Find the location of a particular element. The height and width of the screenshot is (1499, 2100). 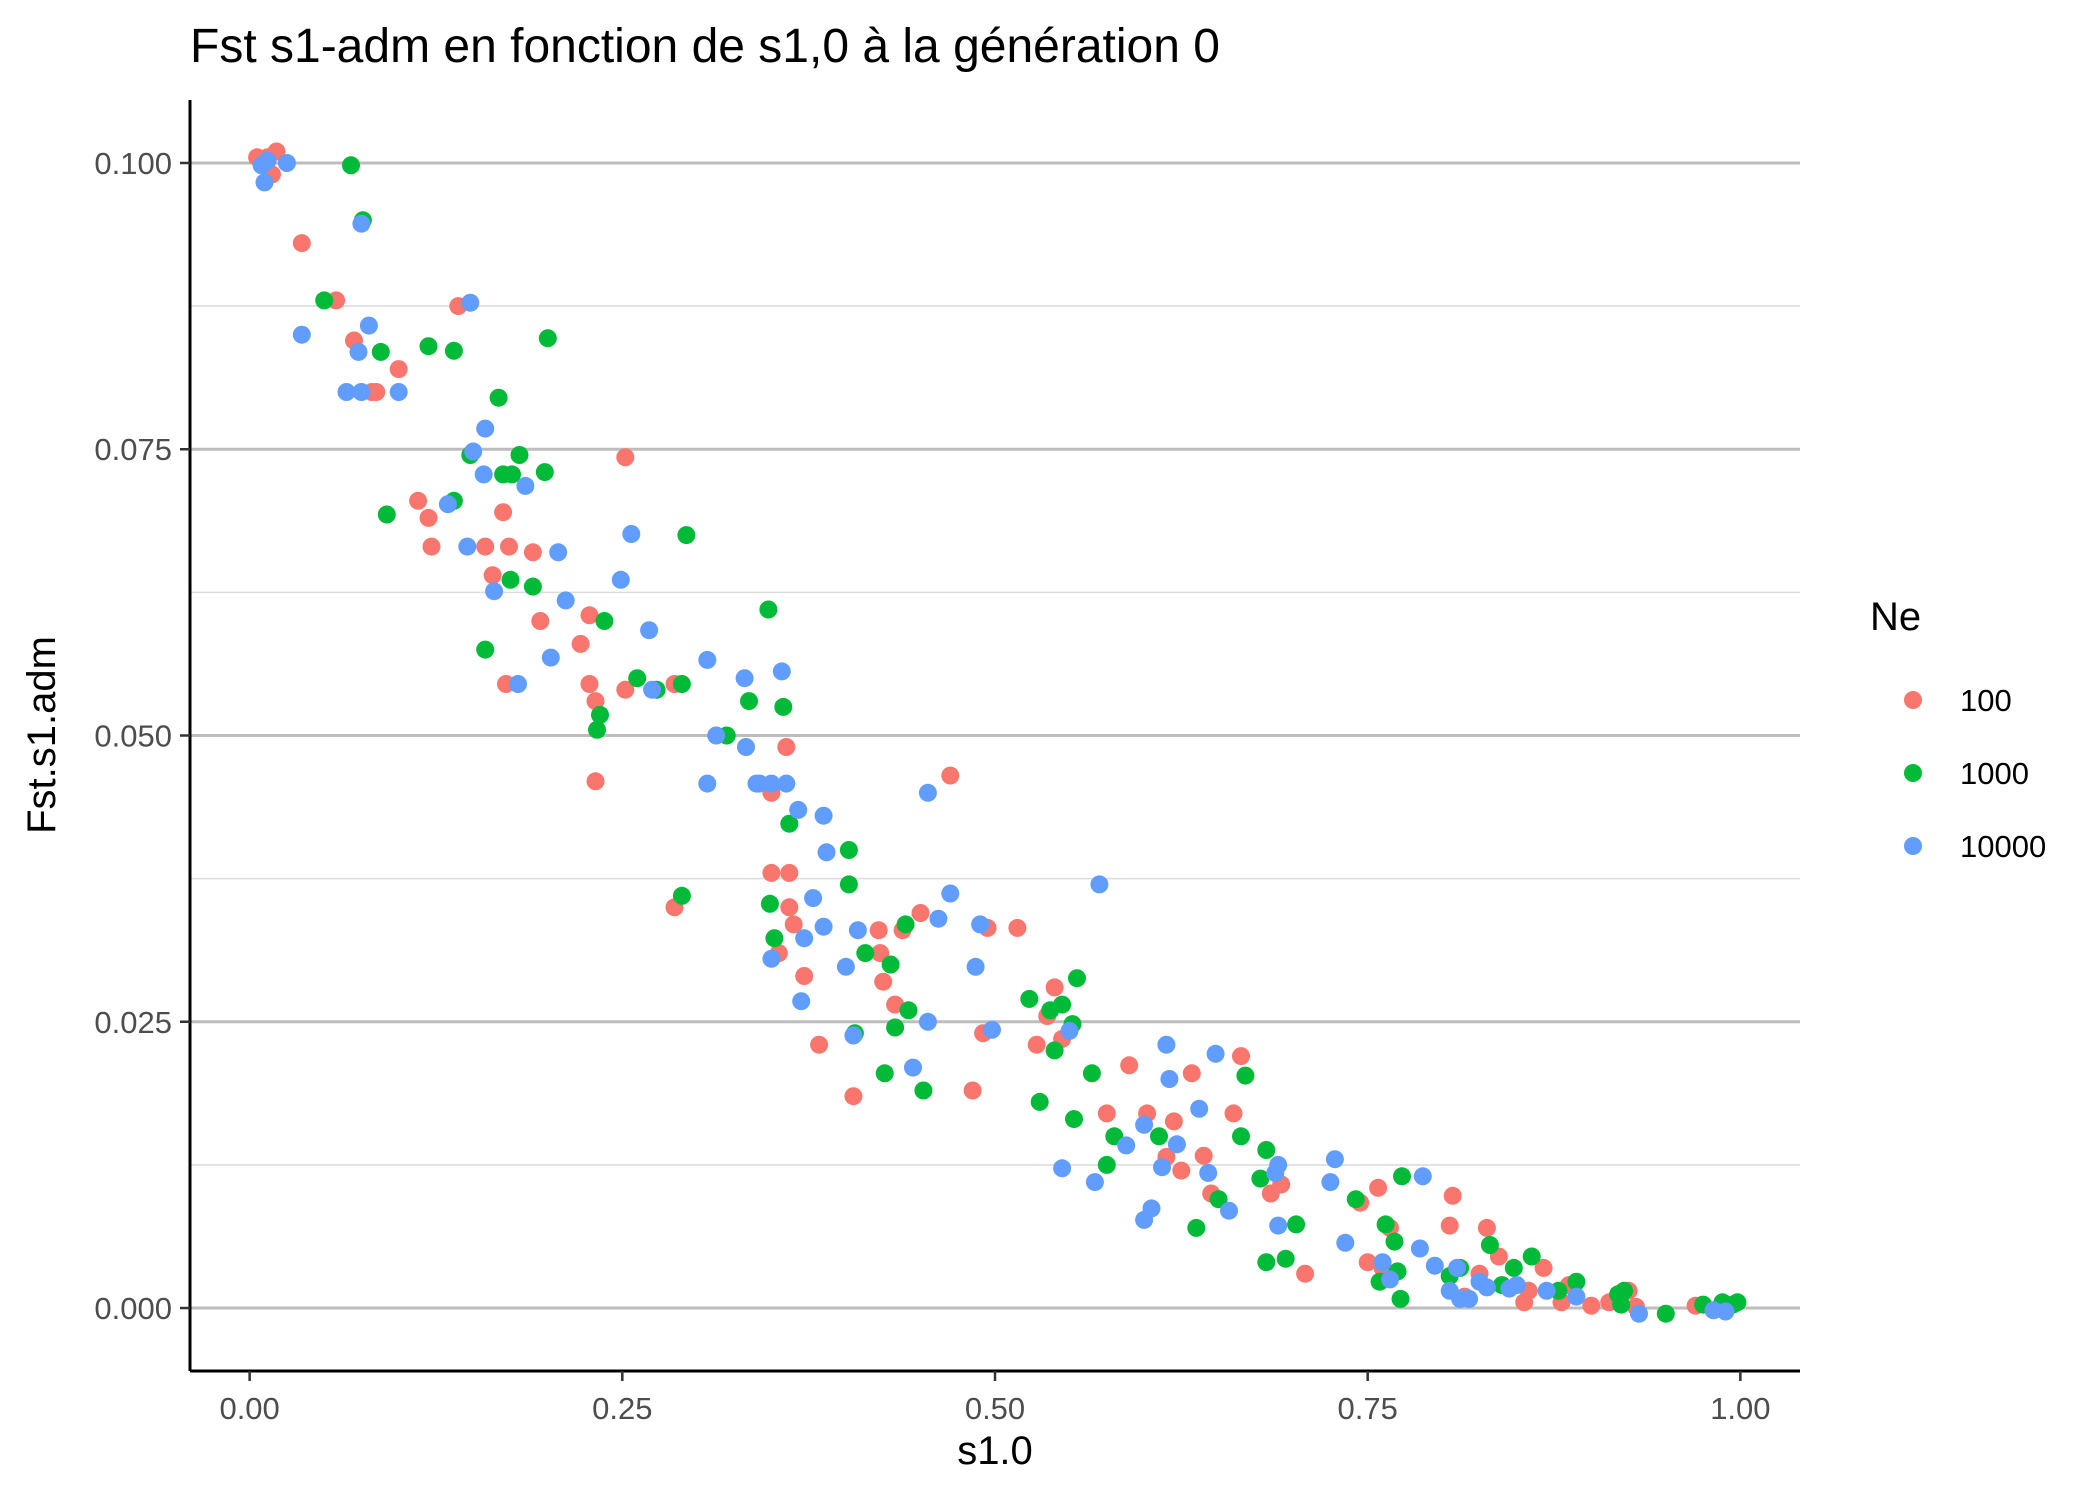

legend-label-10000: 10000 is located at coordinates (2003, 846).